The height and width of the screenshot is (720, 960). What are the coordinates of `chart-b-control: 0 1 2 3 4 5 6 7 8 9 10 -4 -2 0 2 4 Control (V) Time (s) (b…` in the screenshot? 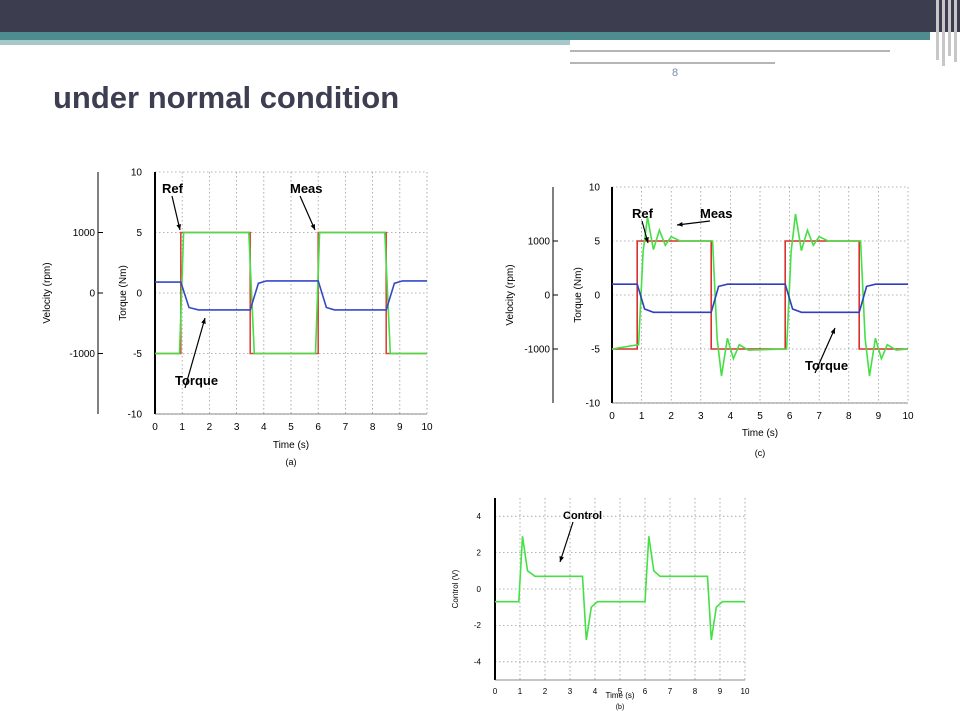 It's located at (600, 604).